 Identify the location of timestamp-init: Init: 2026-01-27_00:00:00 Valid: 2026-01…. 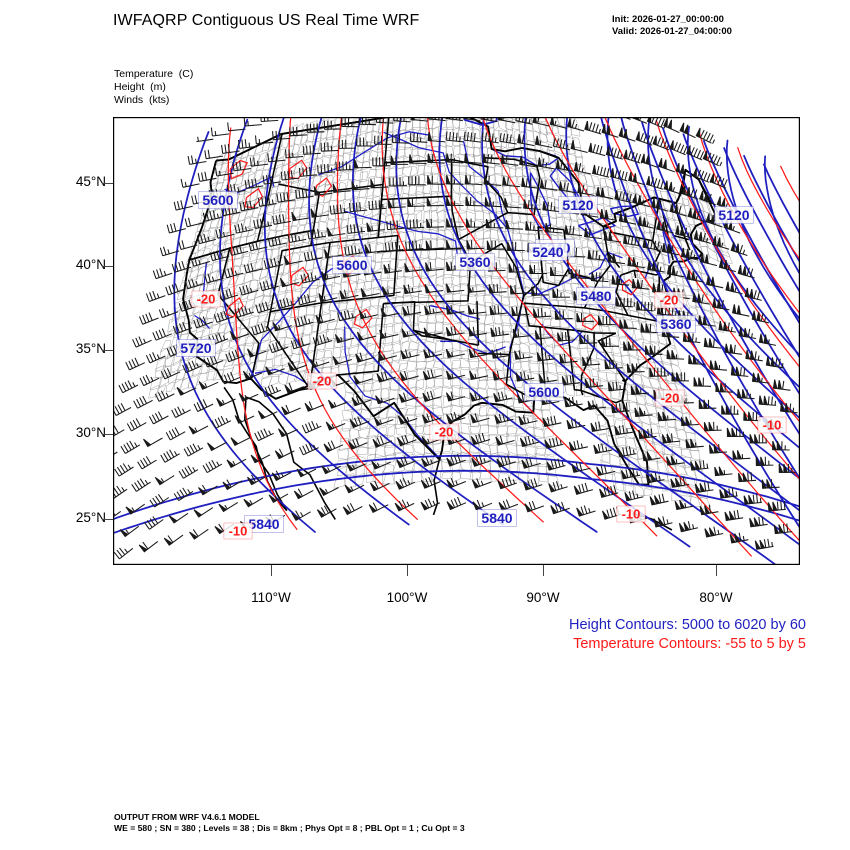
(672, 25).